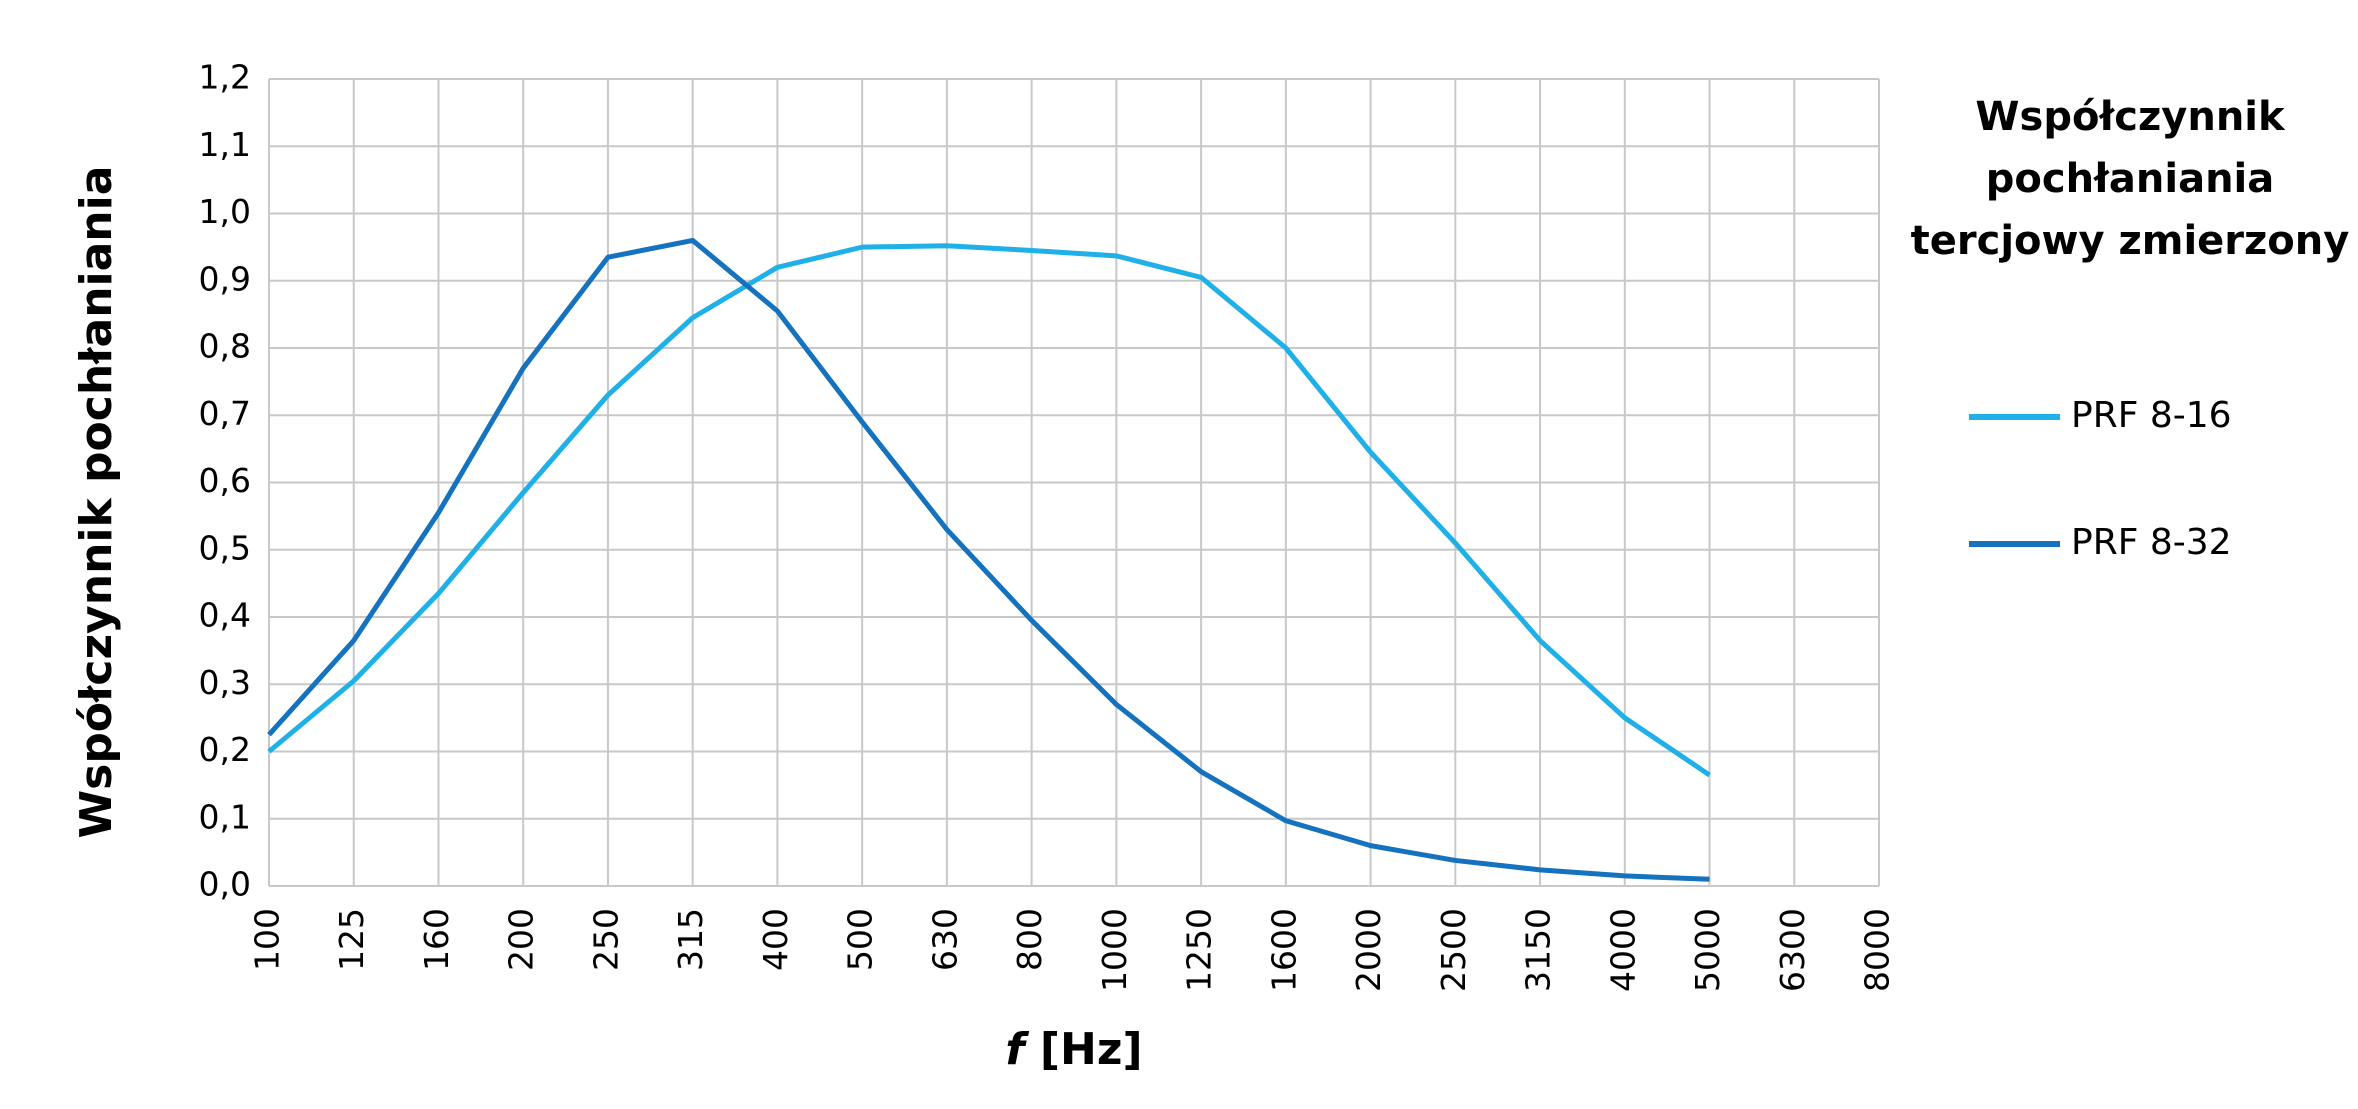 This screenshot has width=2358, height=1109. I want to click on x-tick-label: 100, so click(267, 939).